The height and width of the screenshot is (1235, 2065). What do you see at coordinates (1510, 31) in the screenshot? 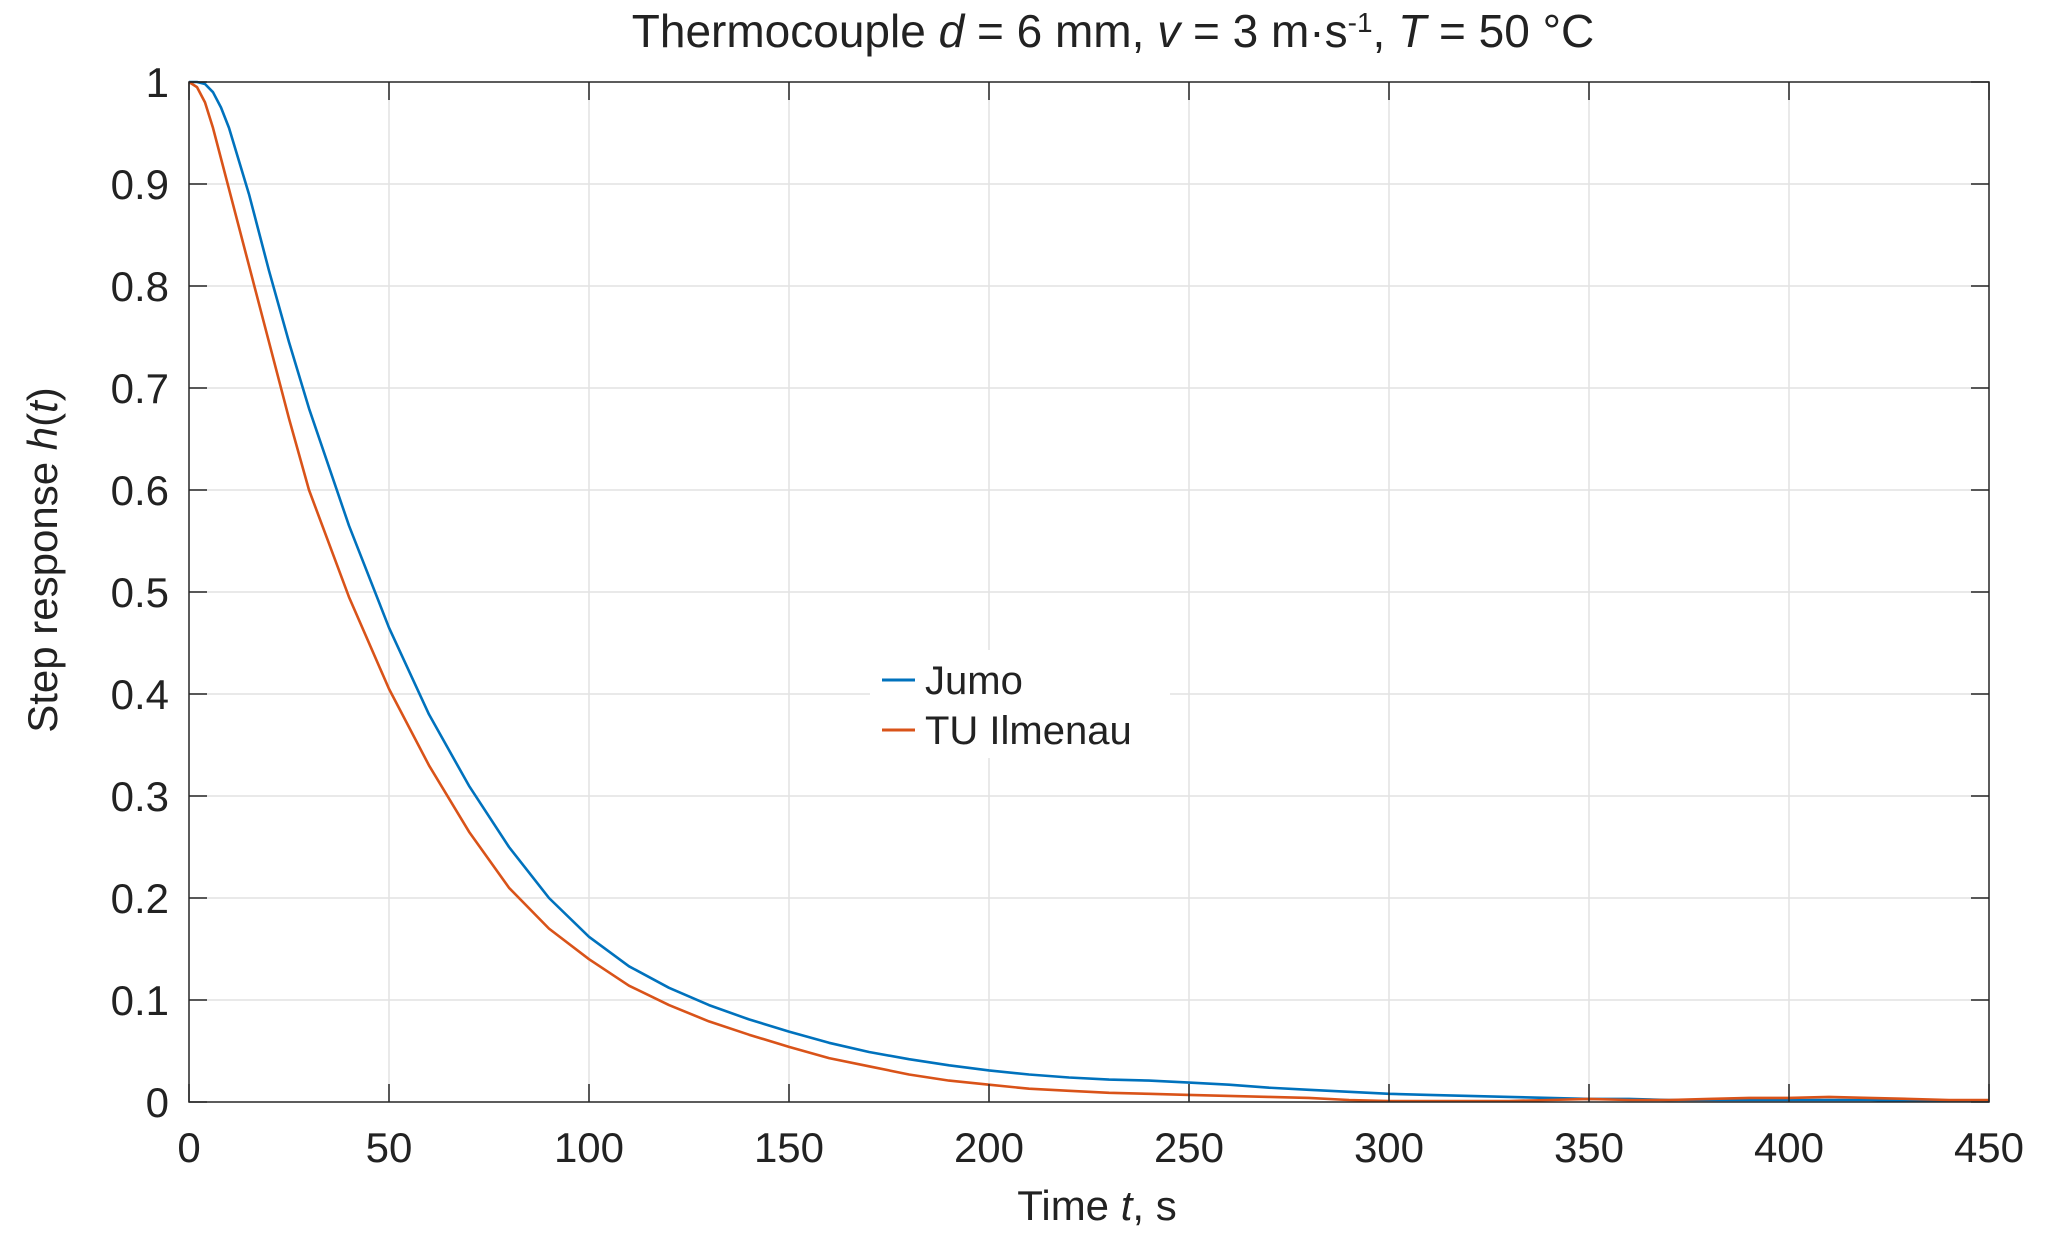
I see `title-T-value: = 50 °C` at bounding box center [1510, 31].